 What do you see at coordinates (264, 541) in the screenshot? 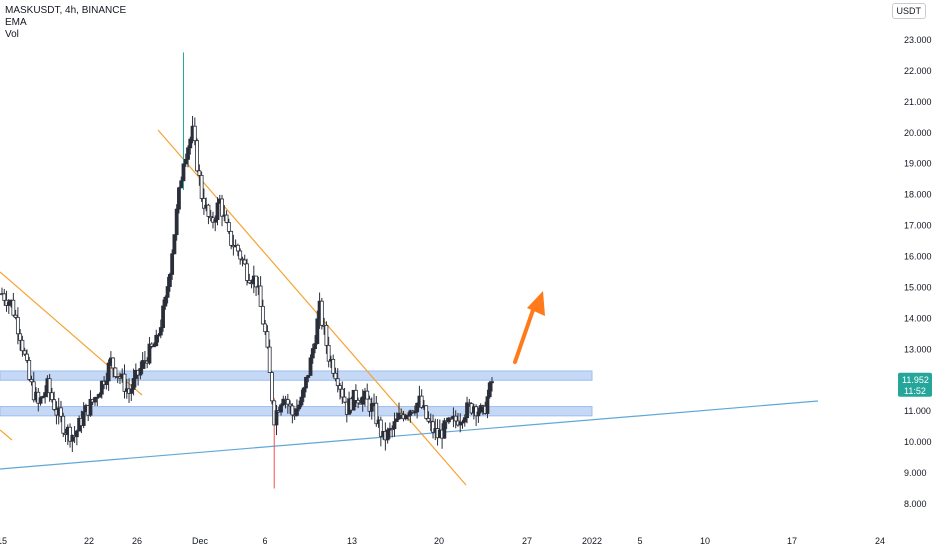
I see `time-tick-label: 6` at bounding box center [264, 541].